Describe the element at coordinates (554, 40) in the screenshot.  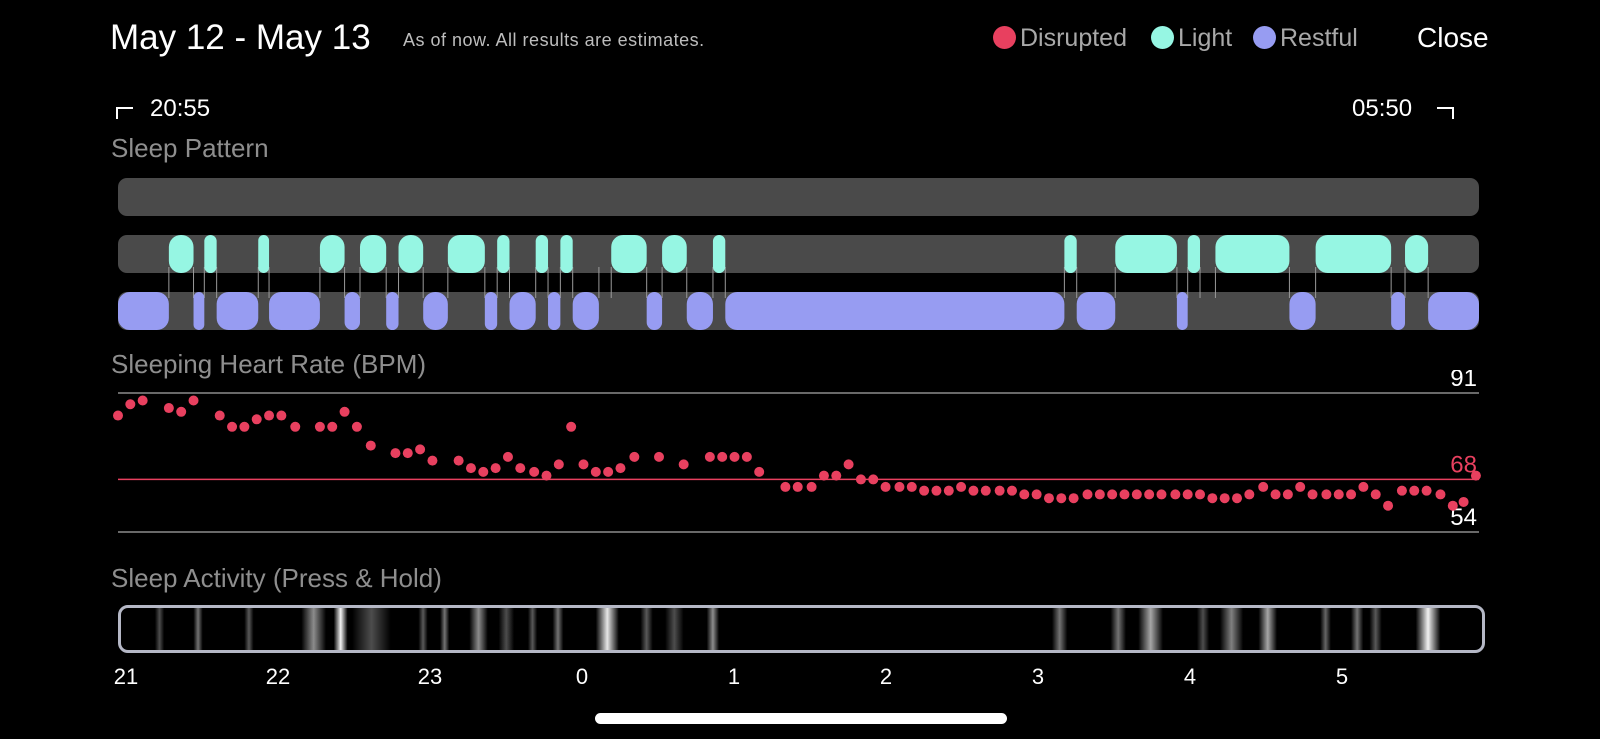
I see `estimate-note: As of now. All results are estimates.` at that location.